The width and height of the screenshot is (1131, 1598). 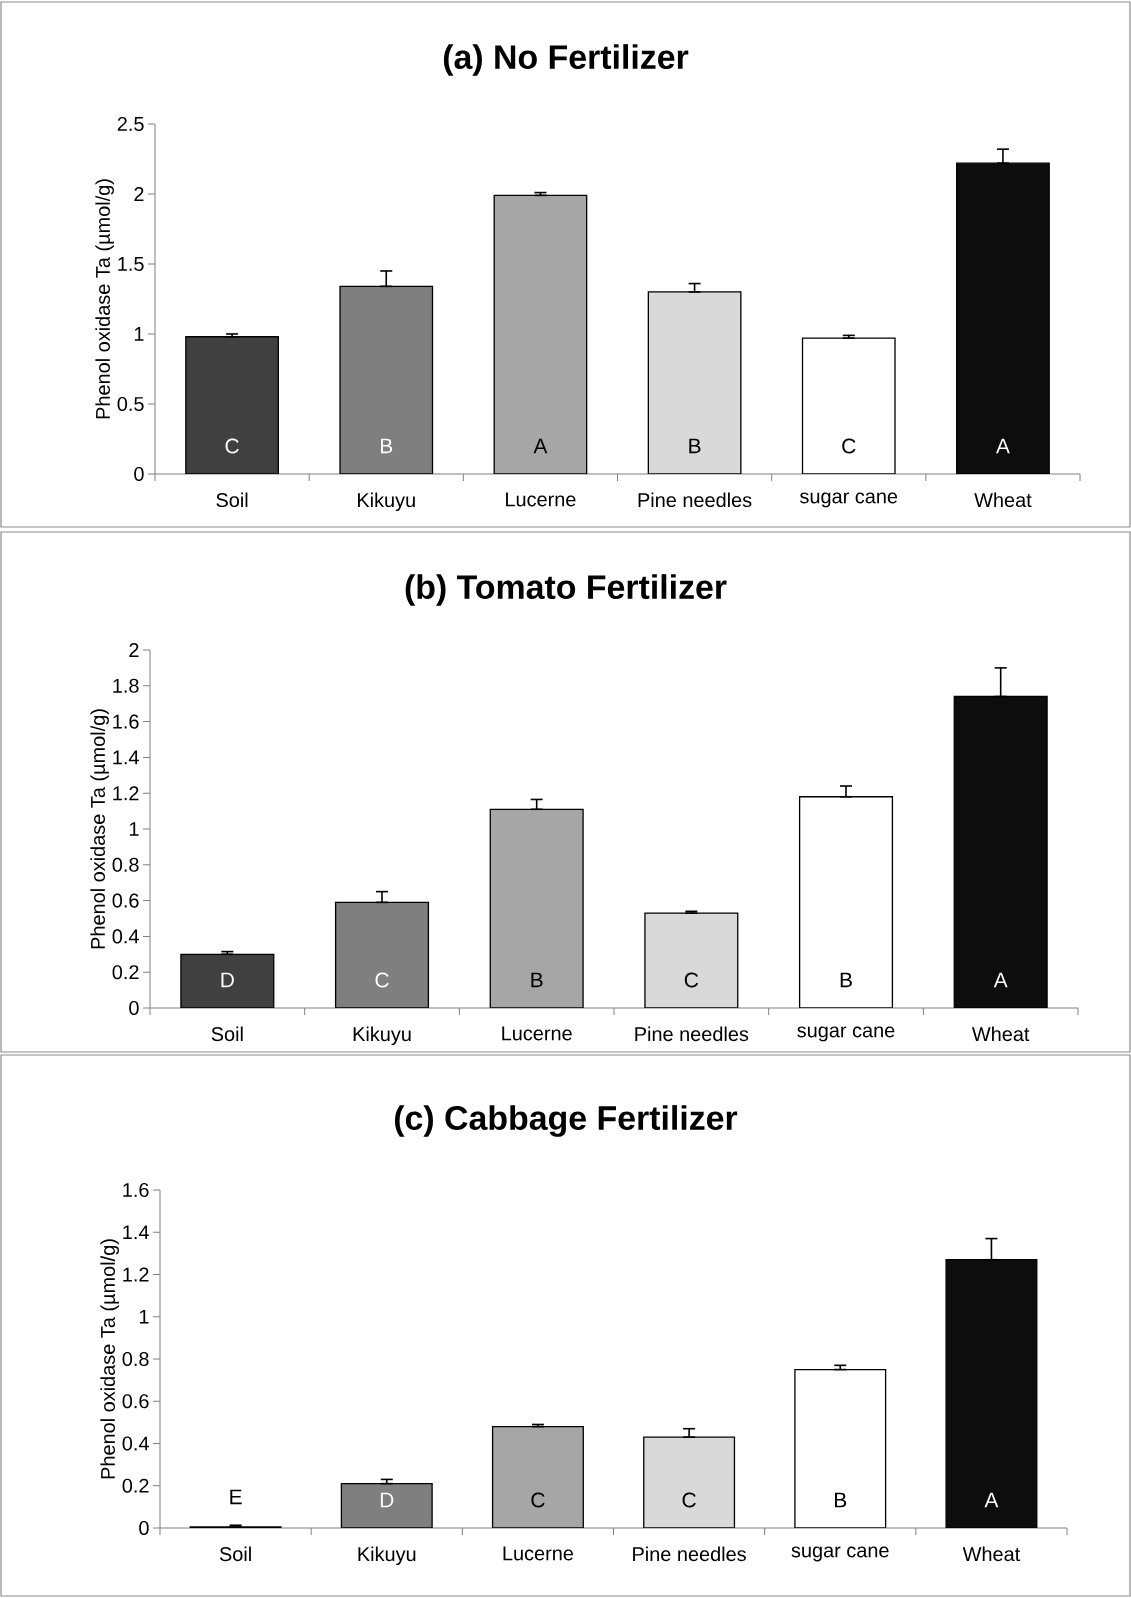 What do you see at coordinates (566, 60) in the screenshot?
I see `chart-title: (a) No Fertilizer` at bounding box center [566, 60].